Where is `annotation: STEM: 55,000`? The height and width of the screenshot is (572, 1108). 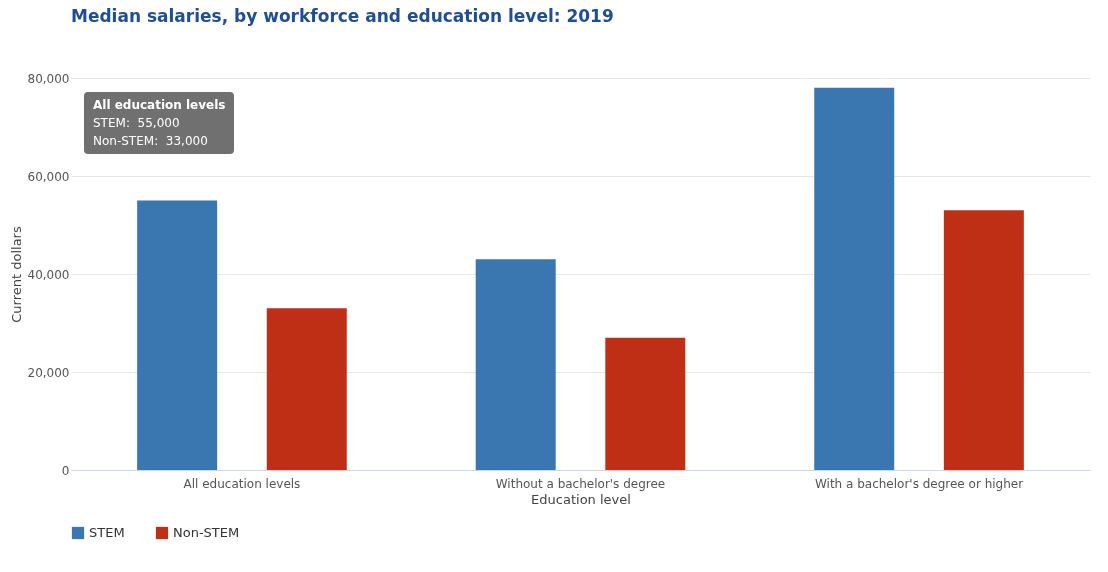
annotation: STEM: 55,000 is located at coordinates (137, 123).